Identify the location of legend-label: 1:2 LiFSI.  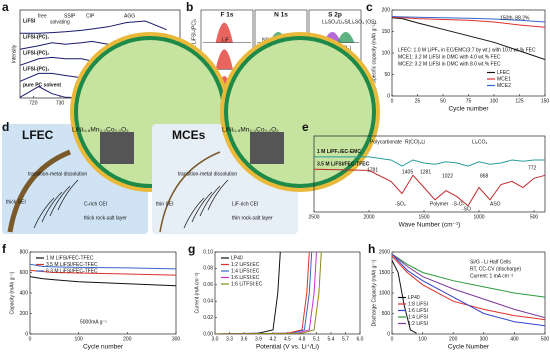
(418, 324).